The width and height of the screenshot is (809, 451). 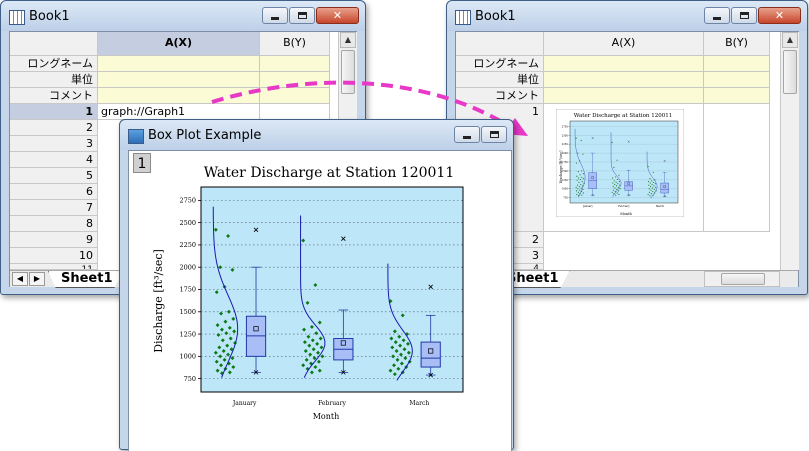 What do you see at coordinates (183, 16) in the screenshot?
I see `book1-left-titlebar: Book1 ✕` at bounding box center [183, 16].